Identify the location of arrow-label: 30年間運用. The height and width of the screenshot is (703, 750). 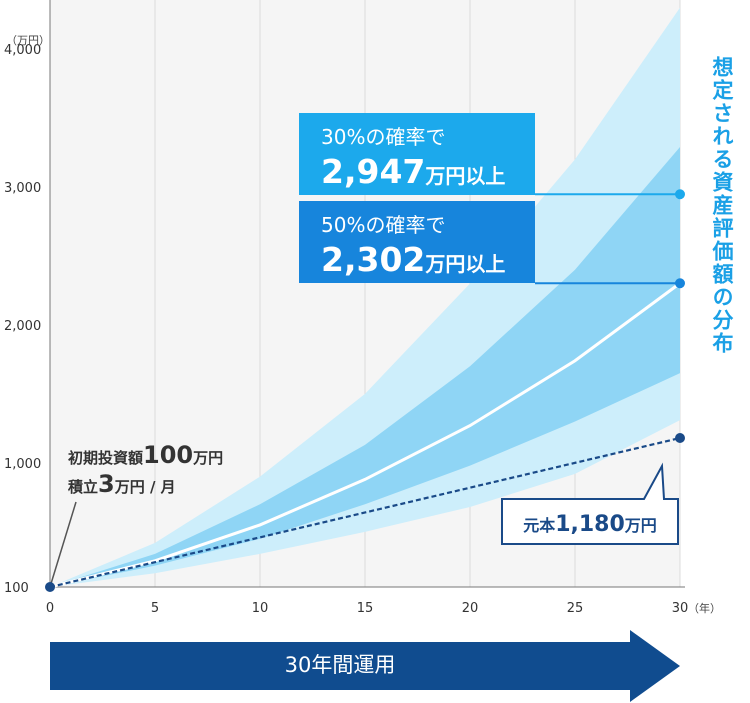
(340, 665).